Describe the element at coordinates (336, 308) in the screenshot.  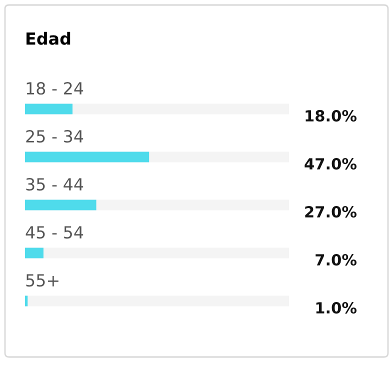
I see `data-label: 1.0%` at that location.